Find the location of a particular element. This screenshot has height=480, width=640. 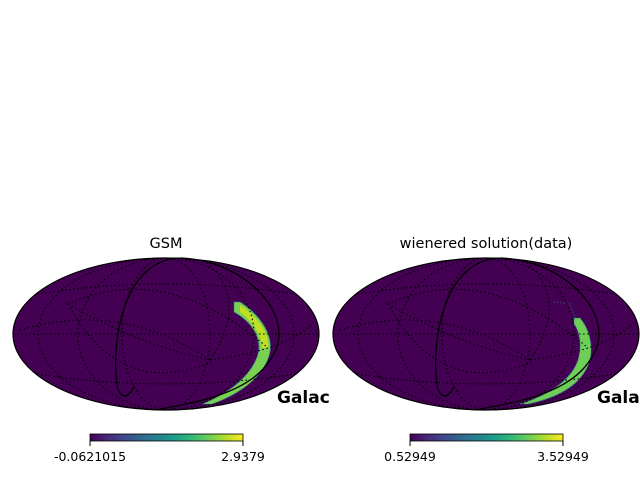

colorbar-max-label-gsm: 2.9379 is located at coordinates (243, 456).